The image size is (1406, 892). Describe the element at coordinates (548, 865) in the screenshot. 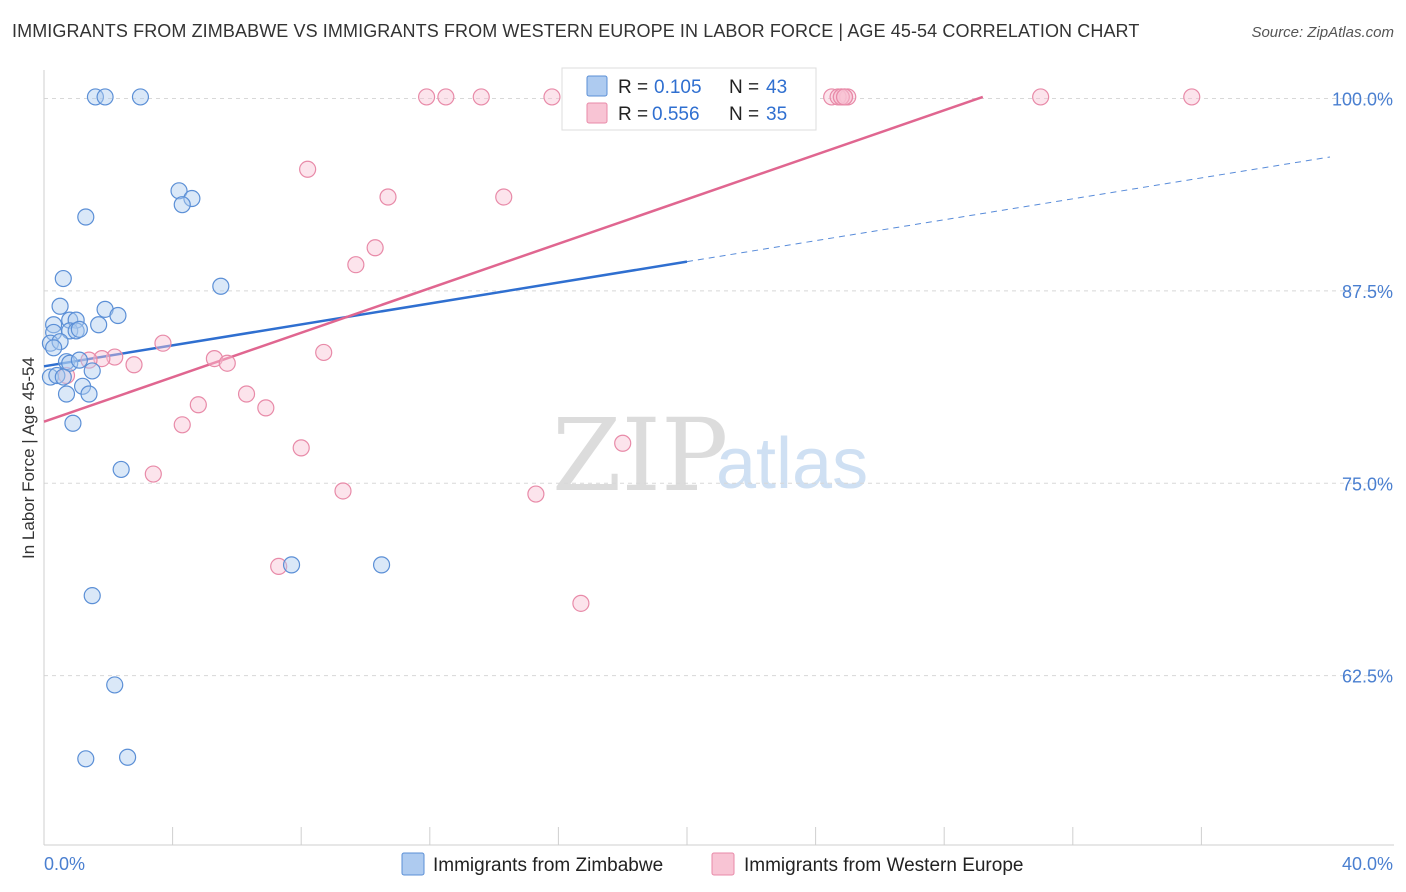

I see `bottom-legend-label-zimbabwe: Immigrants from Zimbabwe` at that location.